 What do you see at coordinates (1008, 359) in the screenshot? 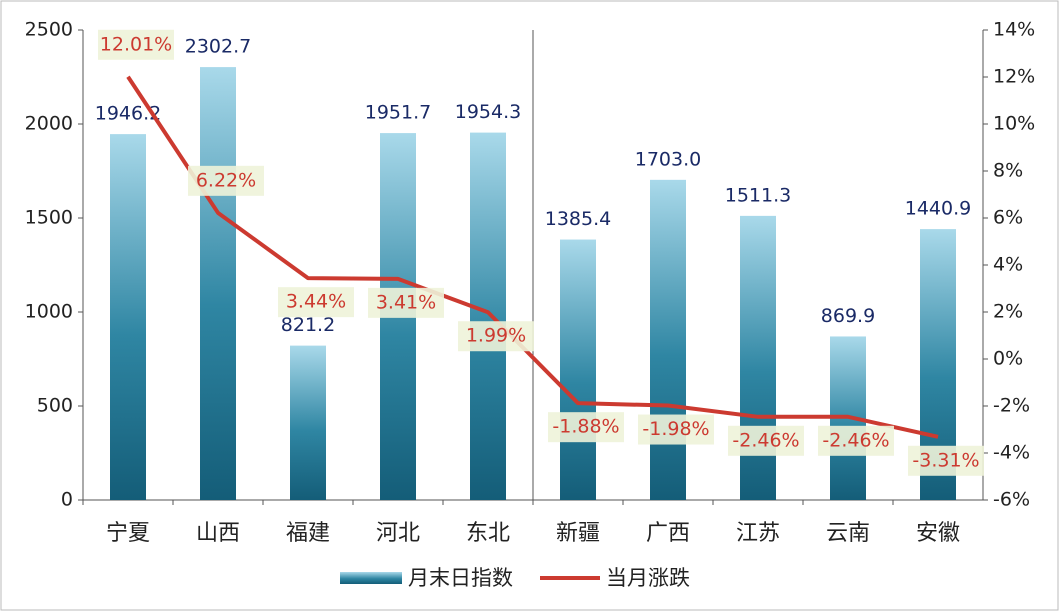
I see `y2-tick-label: 0%` at bounding box center [1008, 359].